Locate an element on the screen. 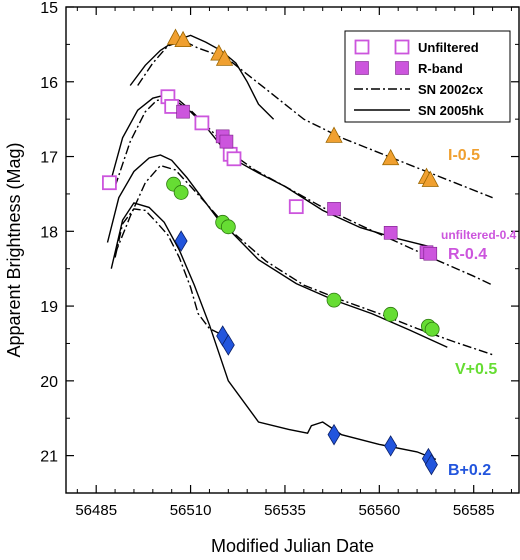  y-tick-label: 18 is located at coordinates (49, 232).